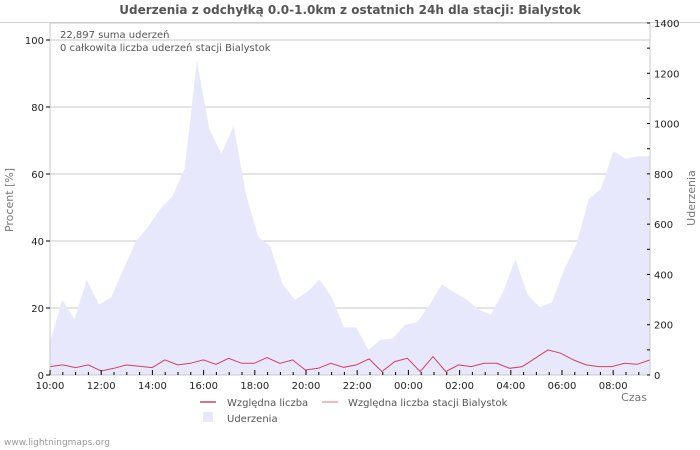 Image resolution: width=700 pixels, height=450 pixels. I want to click on x-tick-label: 18:00, so click(254, 386).